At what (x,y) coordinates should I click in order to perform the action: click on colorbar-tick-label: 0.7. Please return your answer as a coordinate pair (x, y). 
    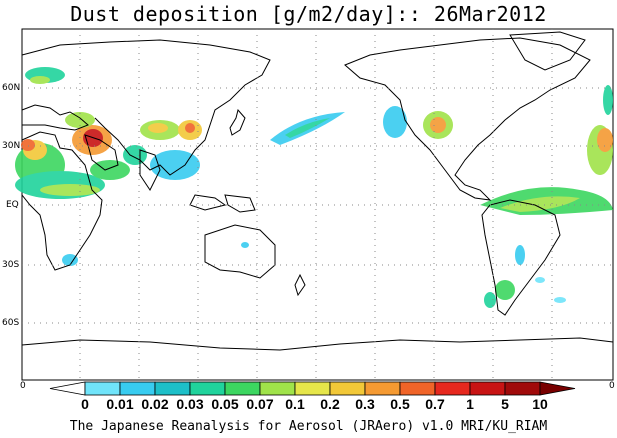
    Looking at the image, I should click on (435, 404).